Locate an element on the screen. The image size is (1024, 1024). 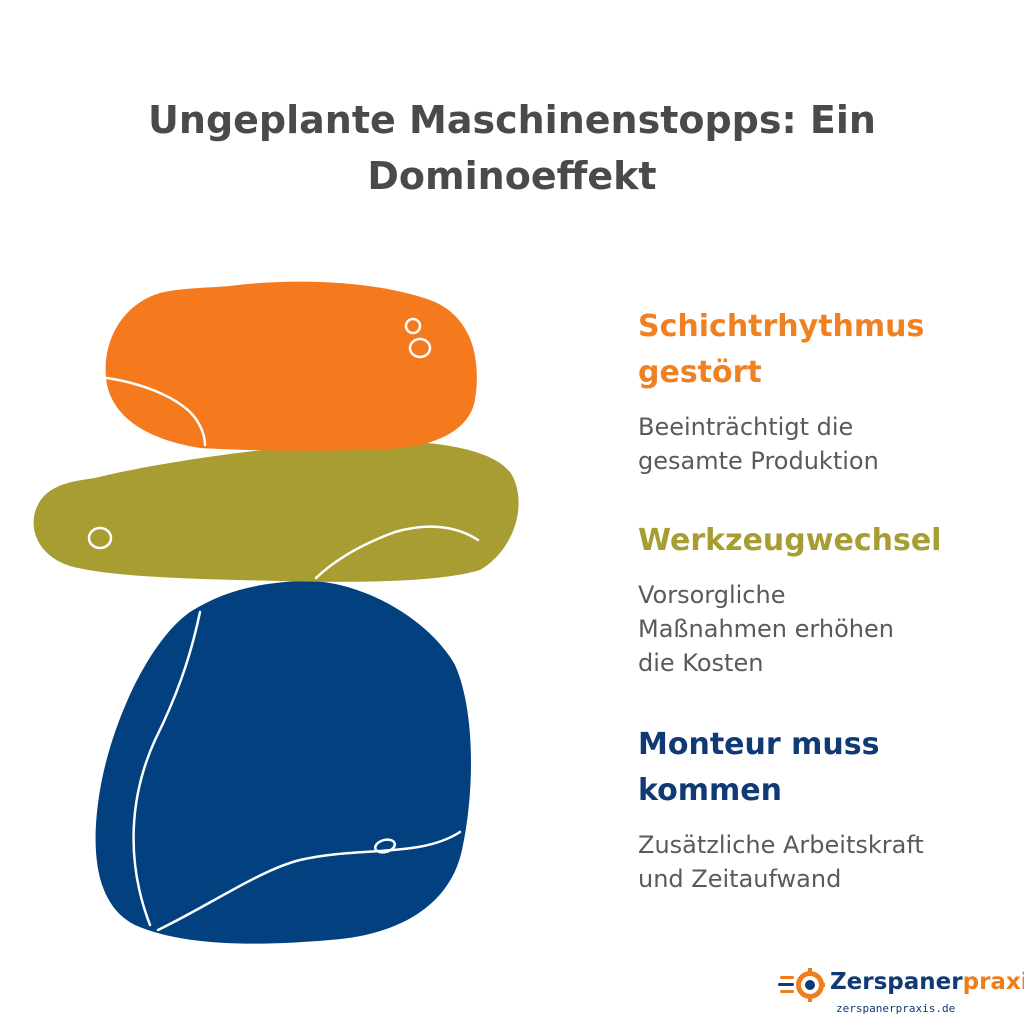
heading-line-2: gestört is located at coordinates (700, 372).